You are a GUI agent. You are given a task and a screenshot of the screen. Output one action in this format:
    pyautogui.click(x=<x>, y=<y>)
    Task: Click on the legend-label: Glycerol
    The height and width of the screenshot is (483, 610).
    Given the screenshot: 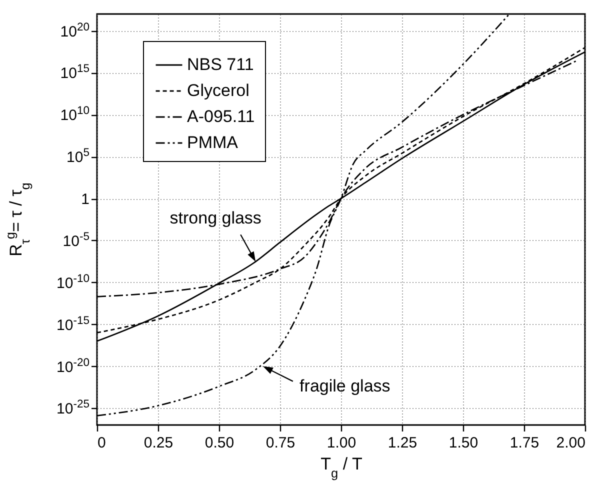 What is the action you would take?
    pyautogui.click(x=218, y=90)
    